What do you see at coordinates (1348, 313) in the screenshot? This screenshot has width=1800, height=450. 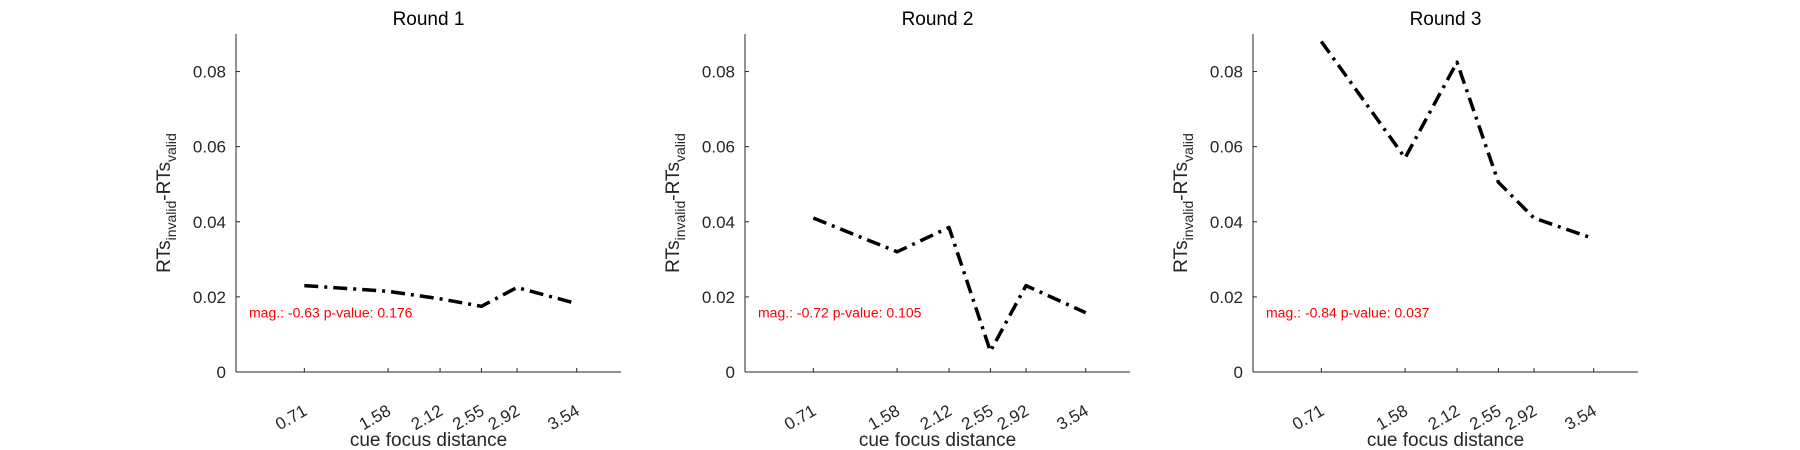 I see `stats-annotation: mag.: -0.84 p-value: 0.037` at bounding box center [1348, 313].